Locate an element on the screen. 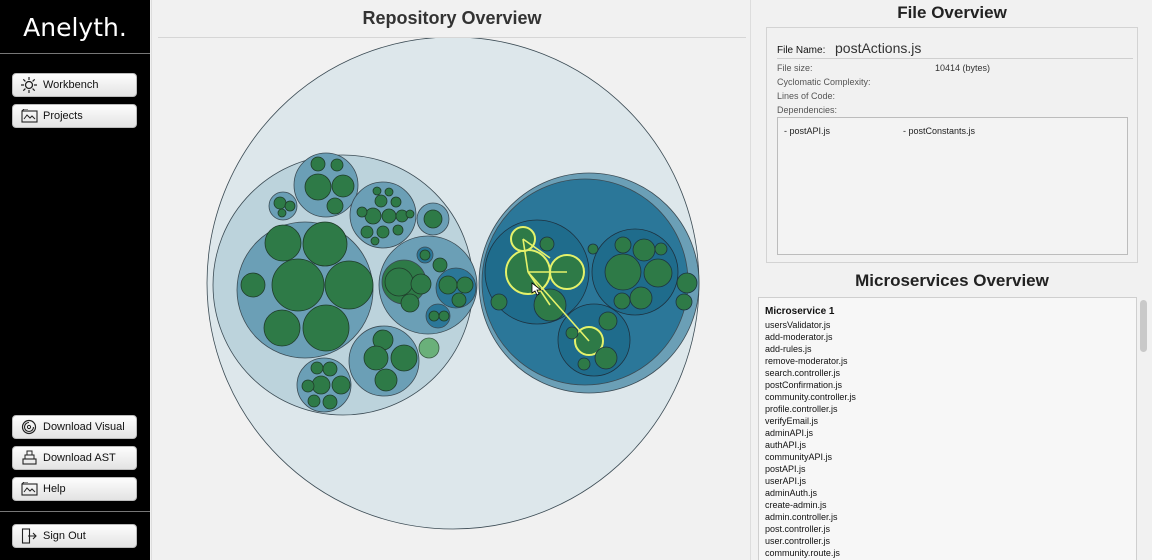  download-visual-button: Download Visual is located at coordinates (74, 427).